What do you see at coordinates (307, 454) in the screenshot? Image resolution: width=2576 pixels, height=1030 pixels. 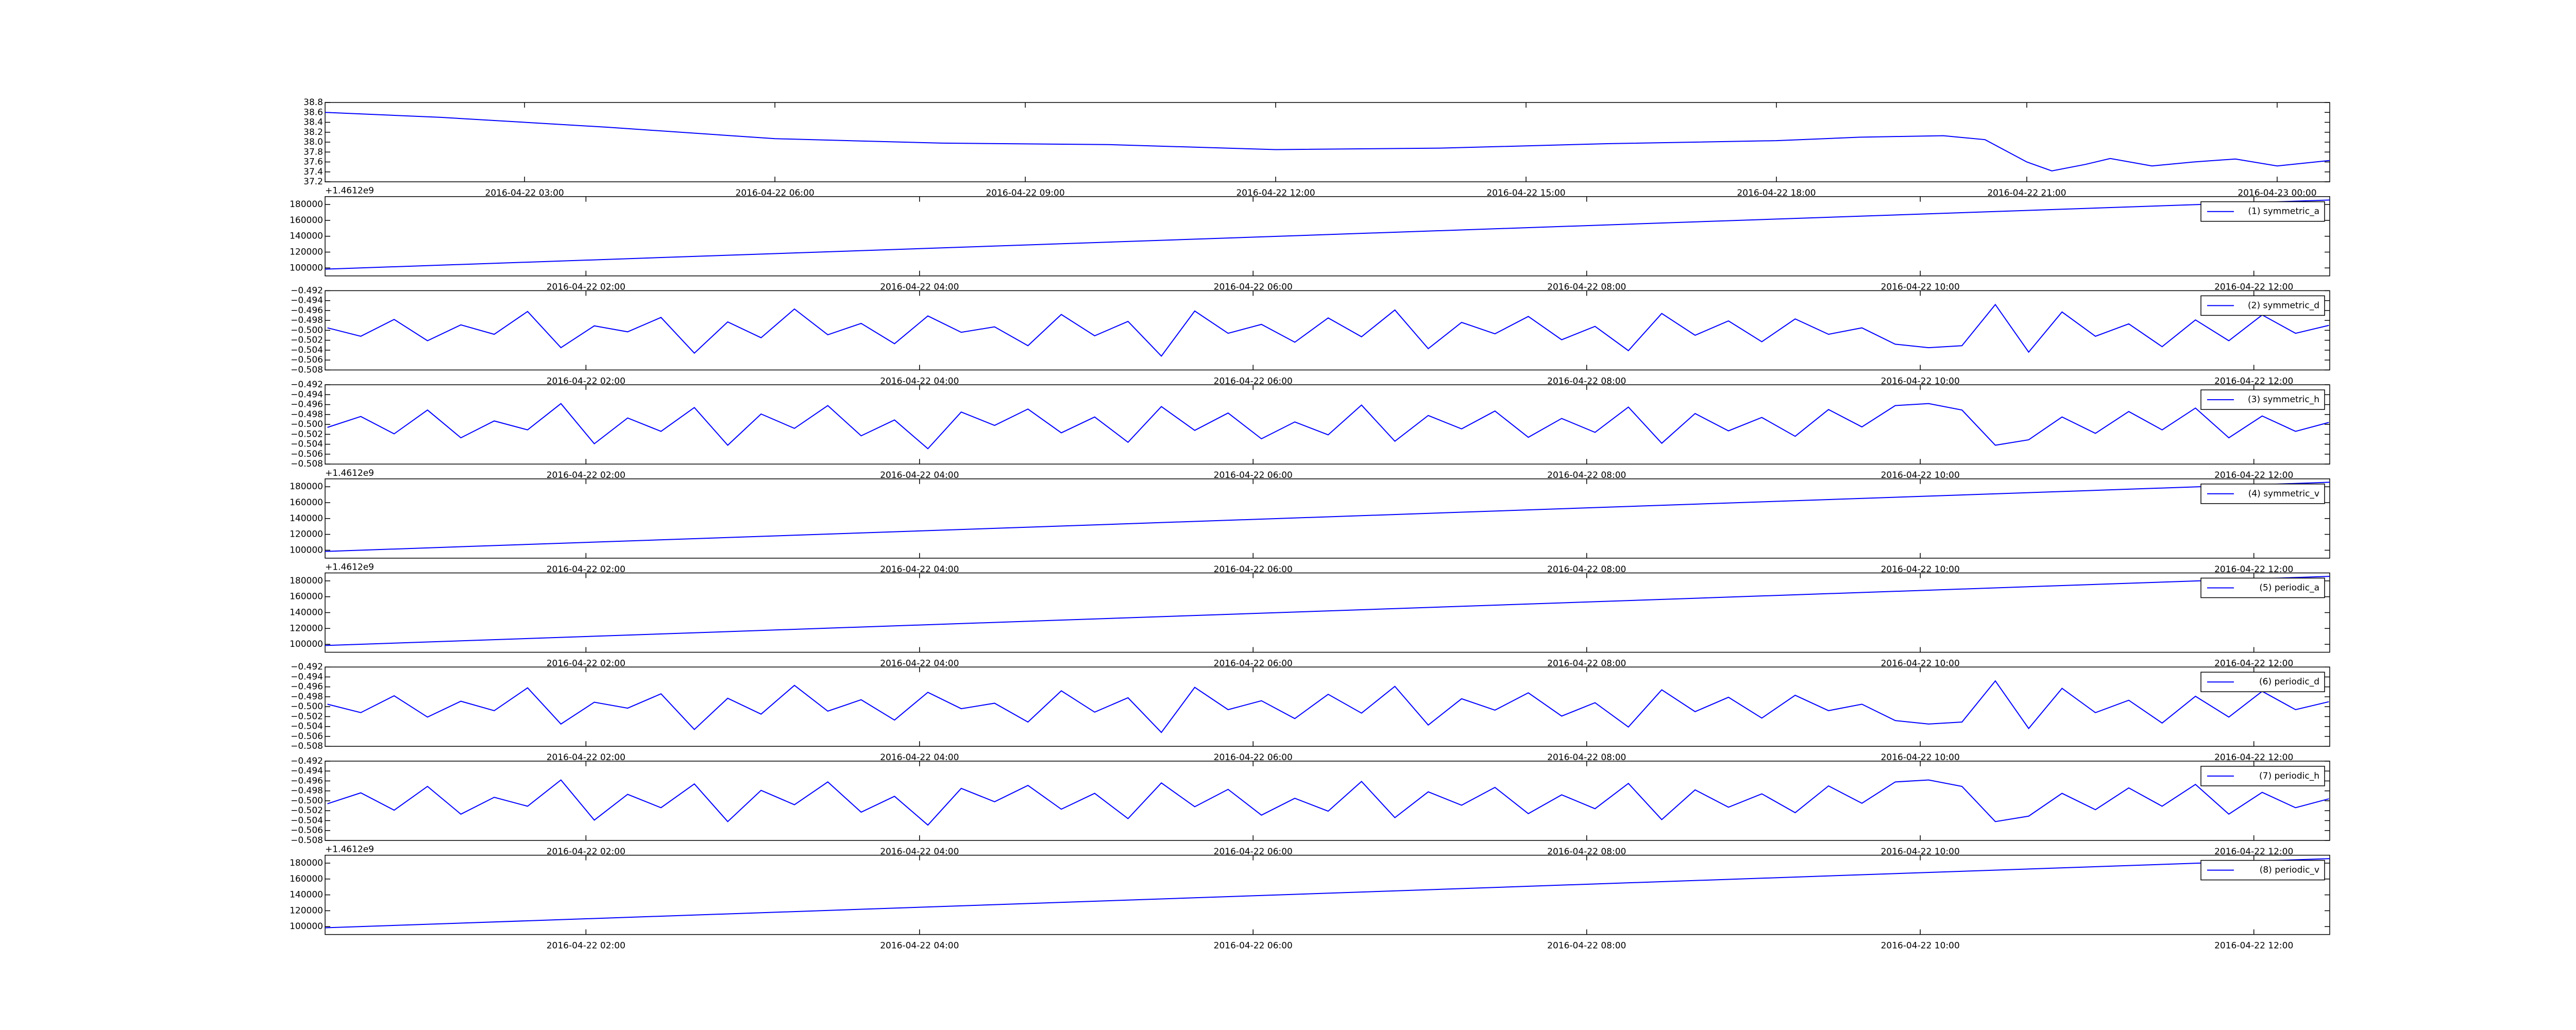 I see `y-tick-label: −0.506` at bounding box center [307, 454].